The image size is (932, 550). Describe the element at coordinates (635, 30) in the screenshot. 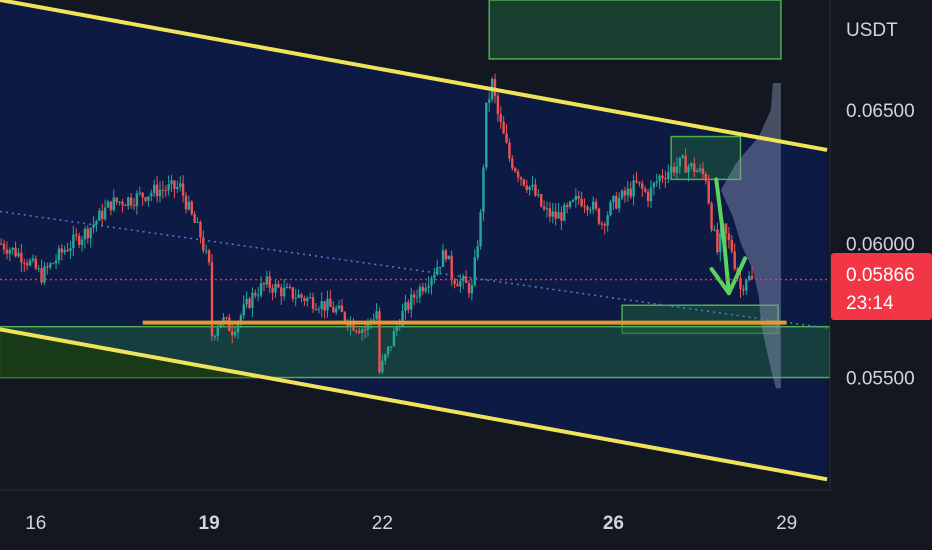

I see `upper-supply-zone` at that location.